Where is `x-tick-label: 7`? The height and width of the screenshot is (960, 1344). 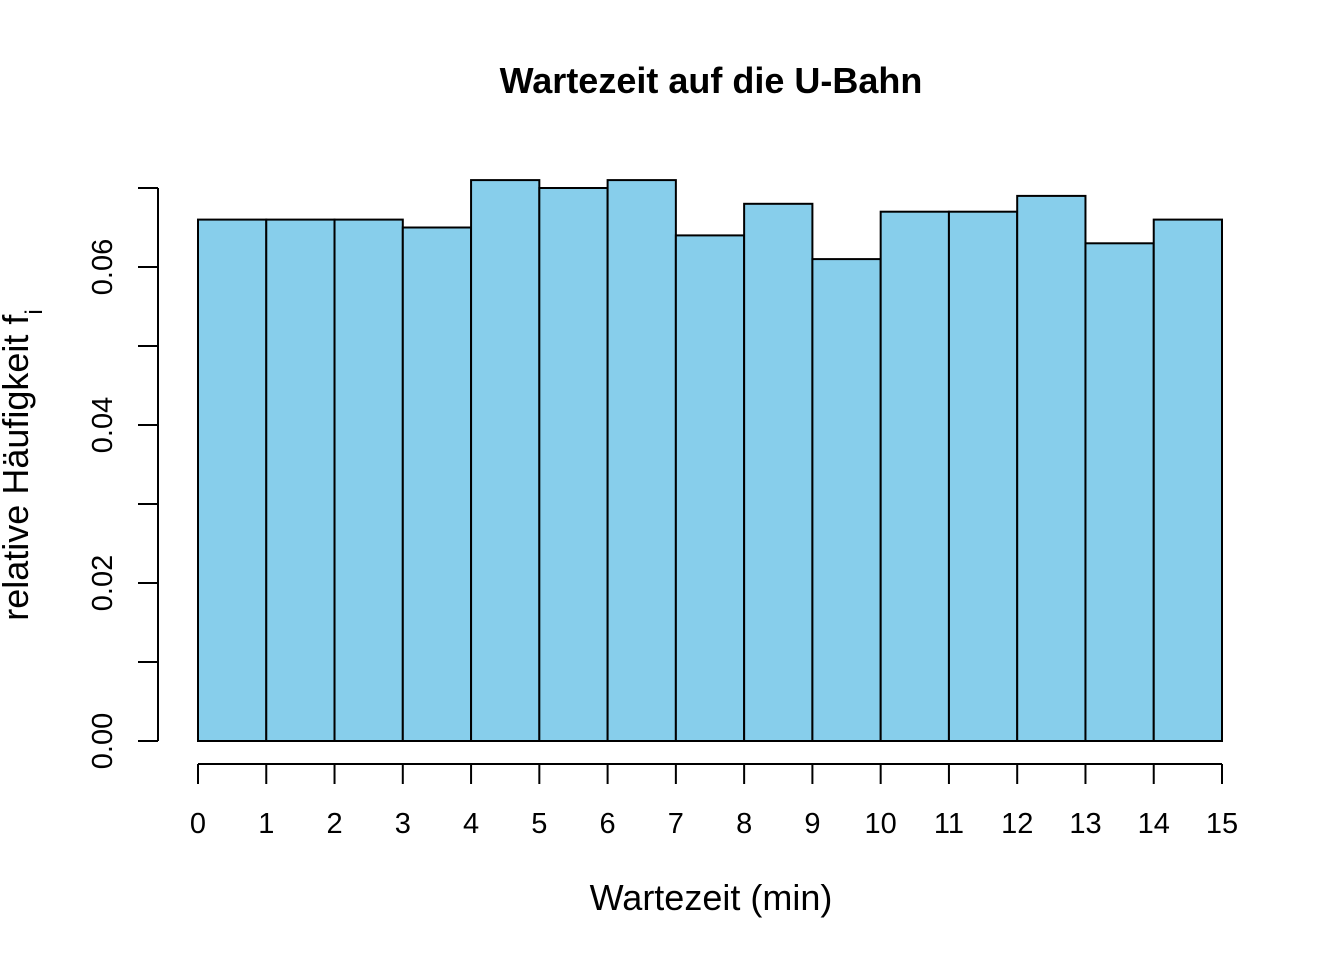 x-tick-label: 7 is located at coordinates (676, 824).